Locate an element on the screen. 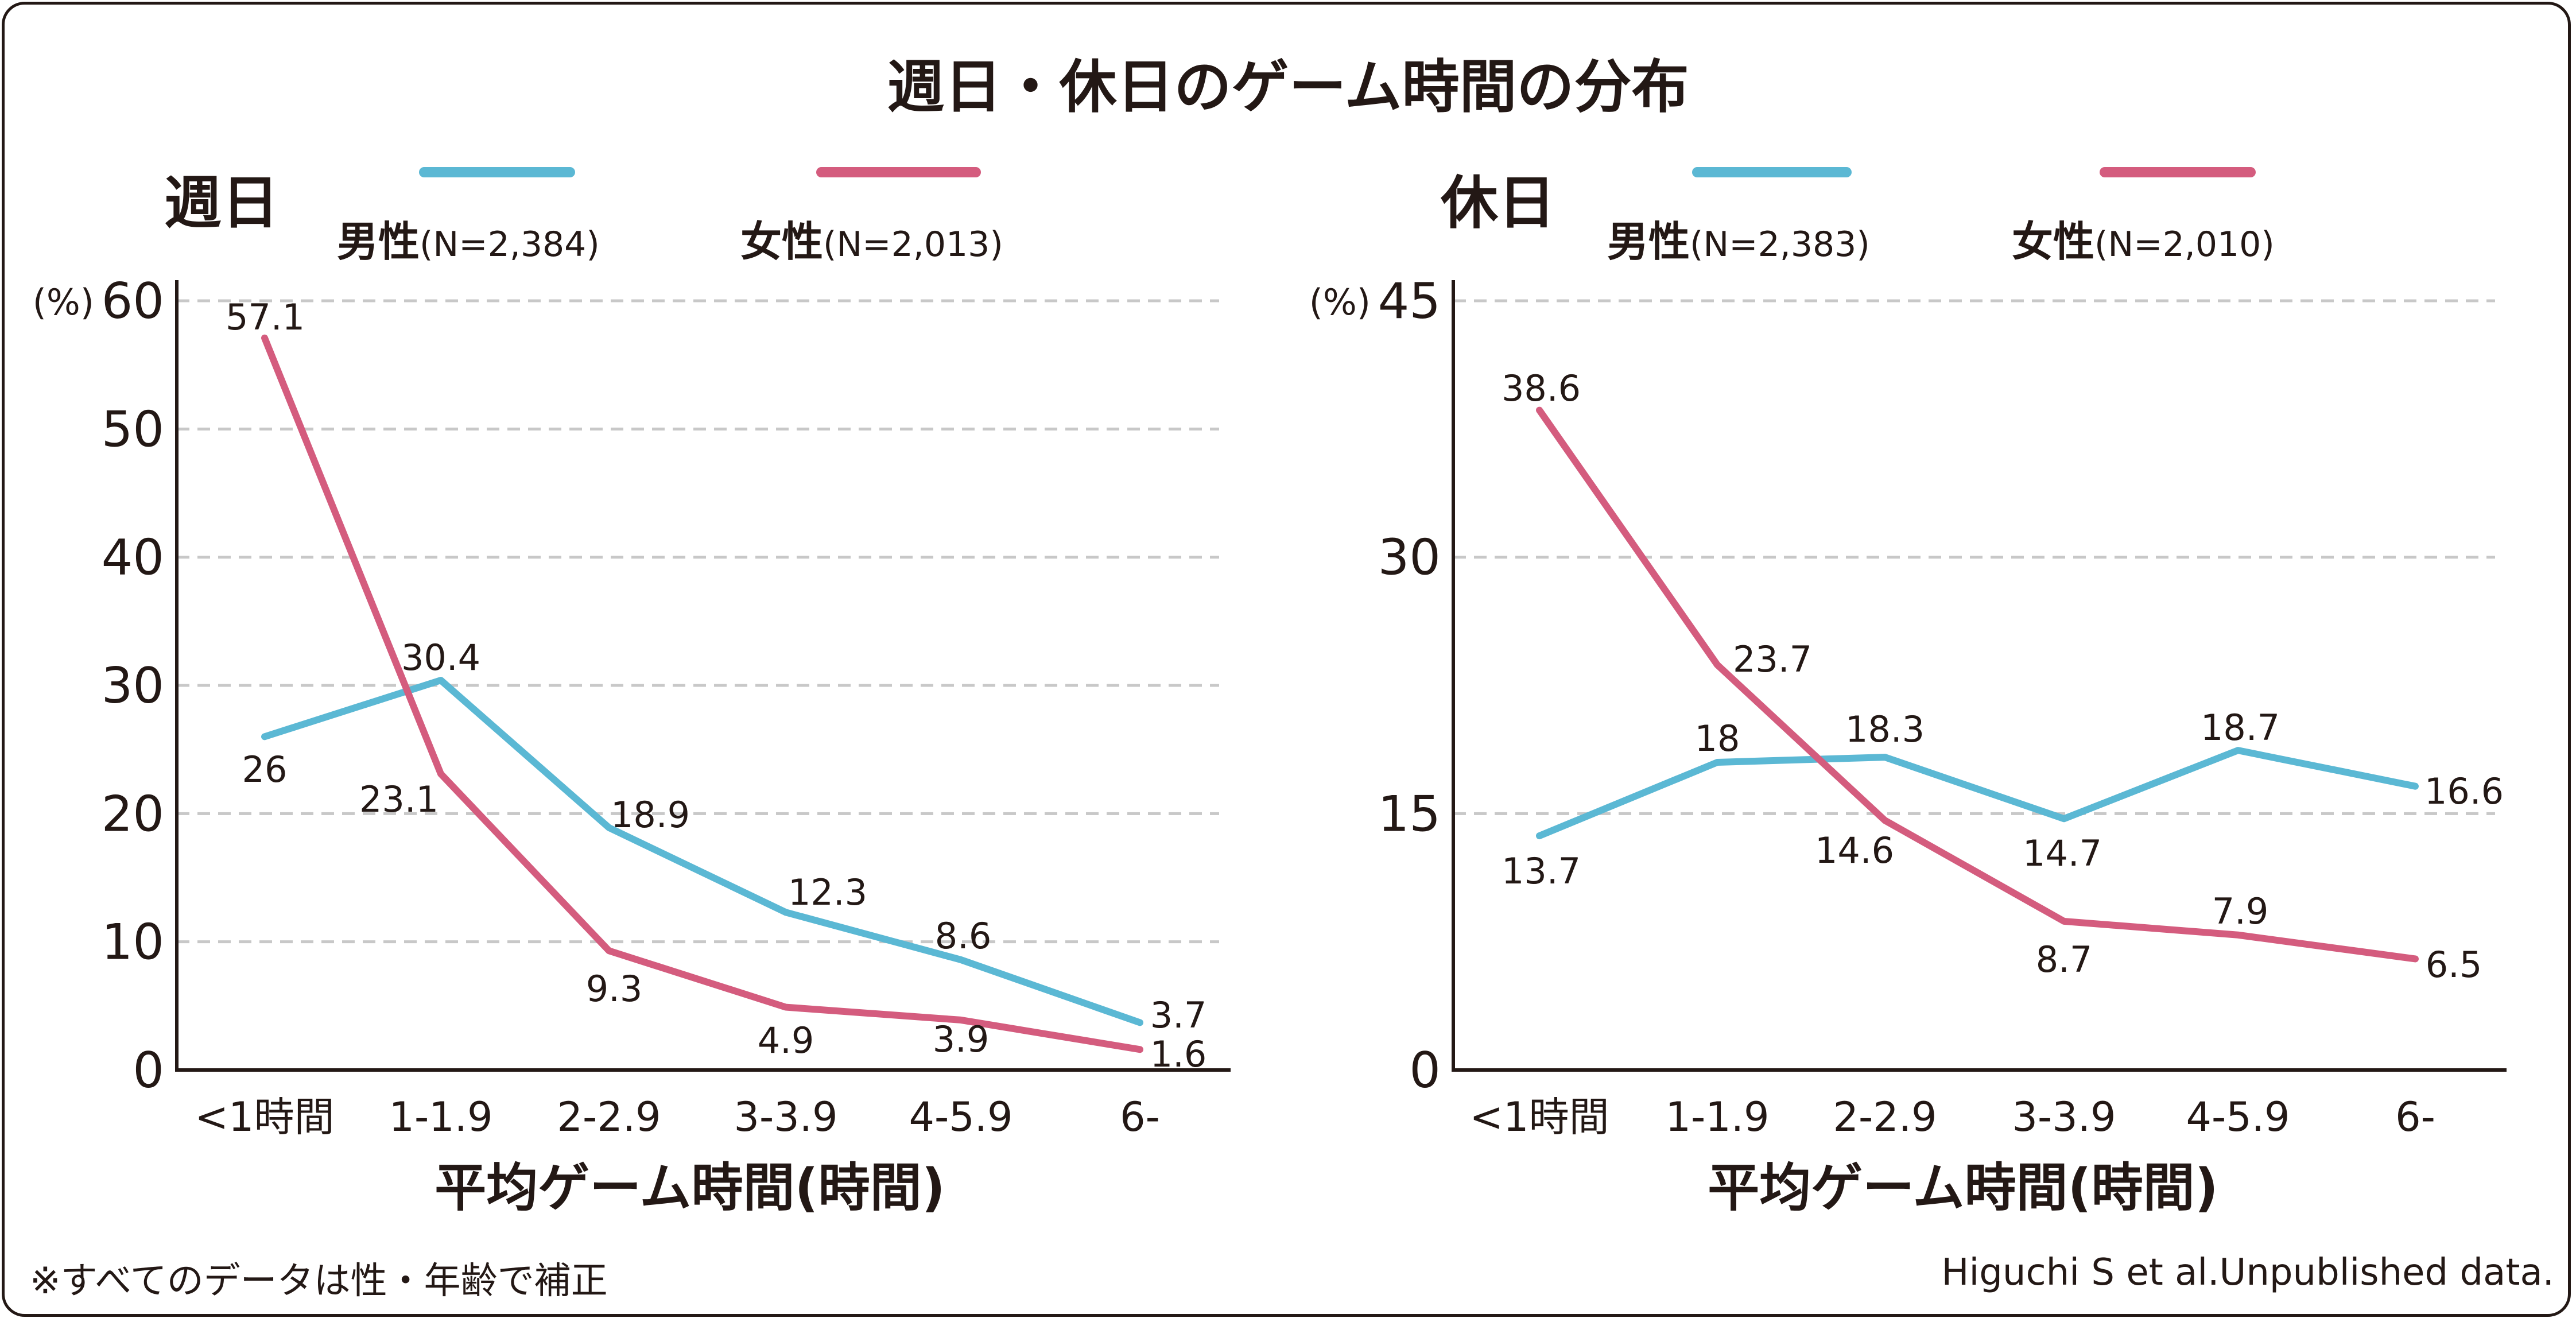 This screenshot has width=2576, height=1322. data-label: 1.6 is located at coordinates (1178, 1054).